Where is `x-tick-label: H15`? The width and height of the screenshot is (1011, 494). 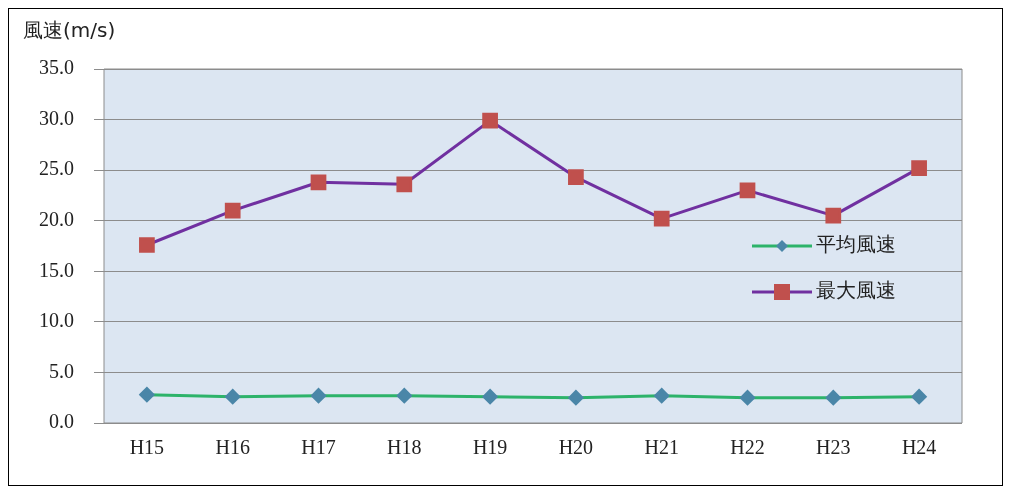 x-tick-label: H15 is located at coordinates (147, 447).